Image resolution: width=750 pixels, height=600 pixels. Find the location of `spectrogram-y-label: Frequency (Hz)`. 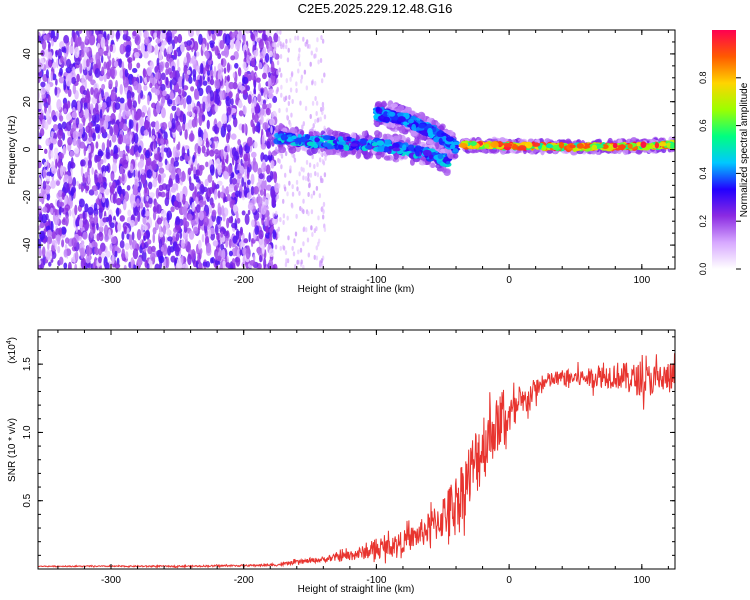

spectrogram-y-label: Frequency (Hz) is located at coordinates (12, 150).